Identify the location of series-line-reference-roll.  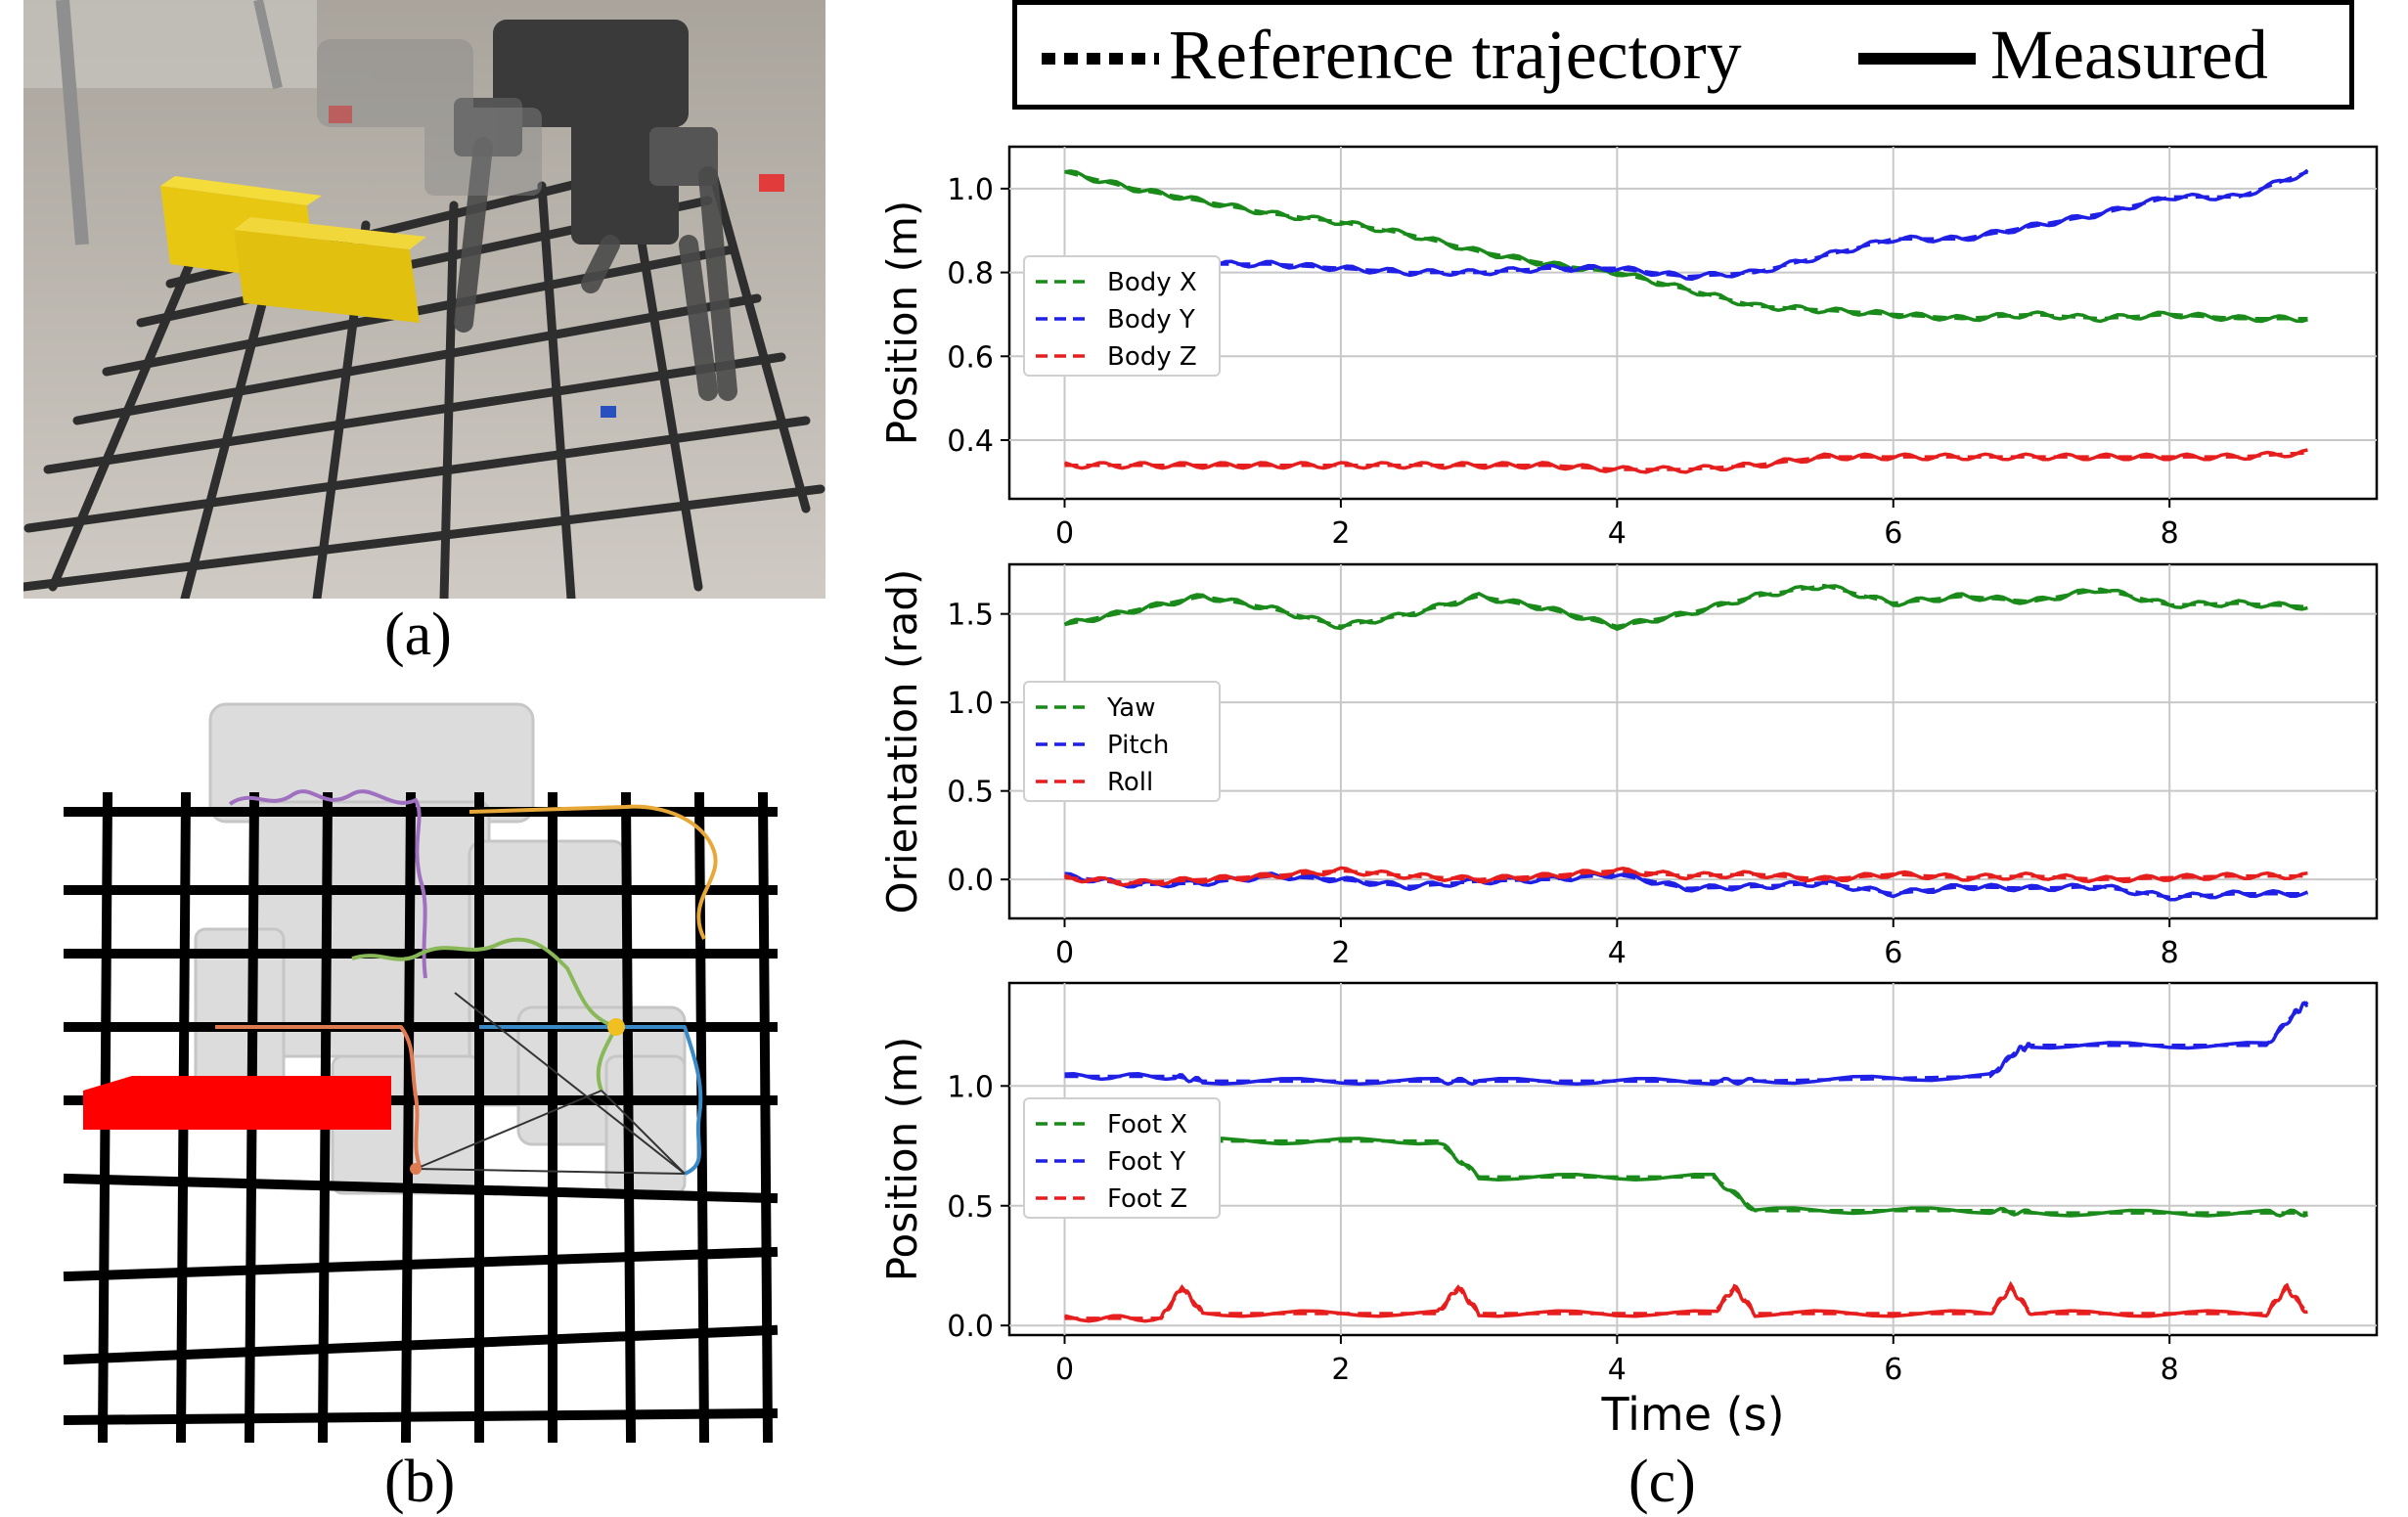
(1686, 877).